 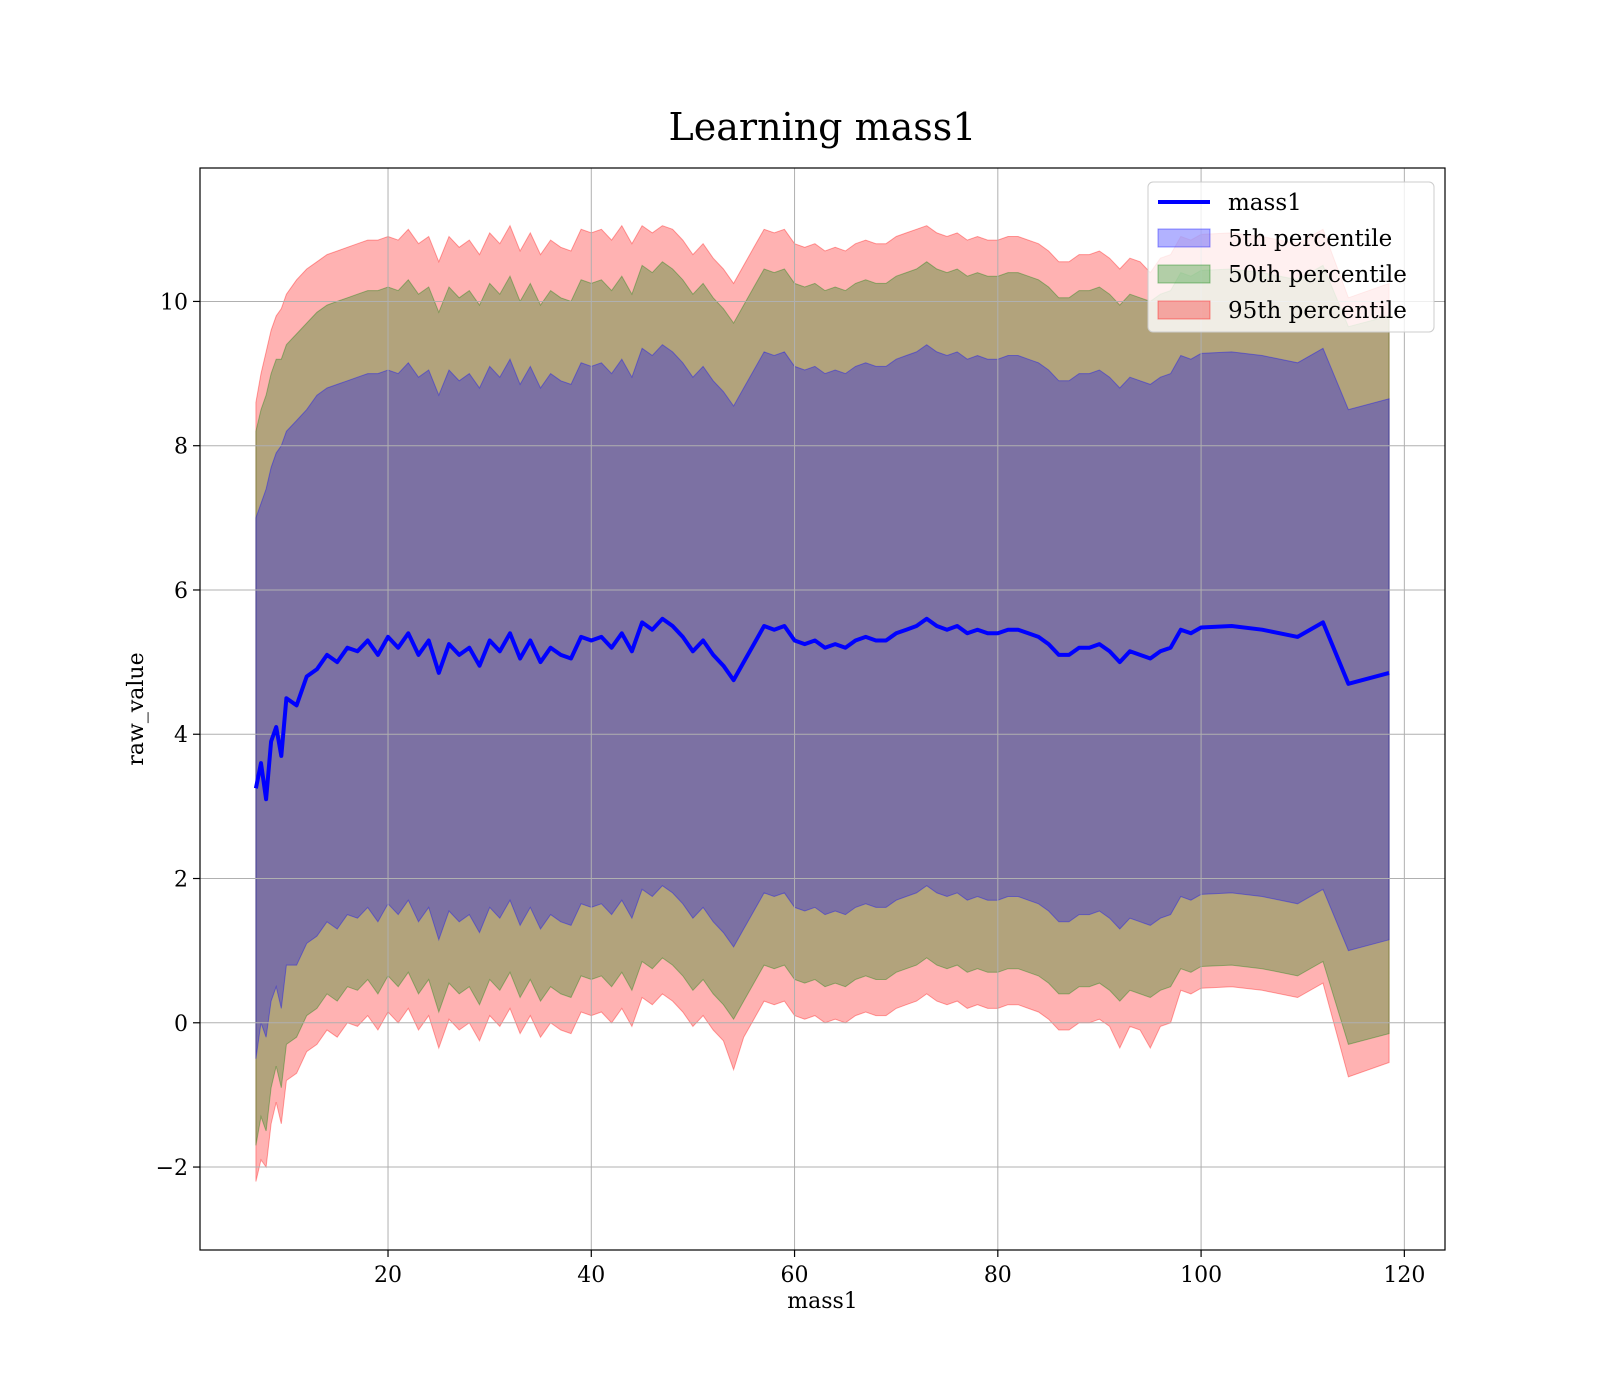 I want to click on legend-label-95th-percentile: 95th percentile, so click(x=1317, y=311).